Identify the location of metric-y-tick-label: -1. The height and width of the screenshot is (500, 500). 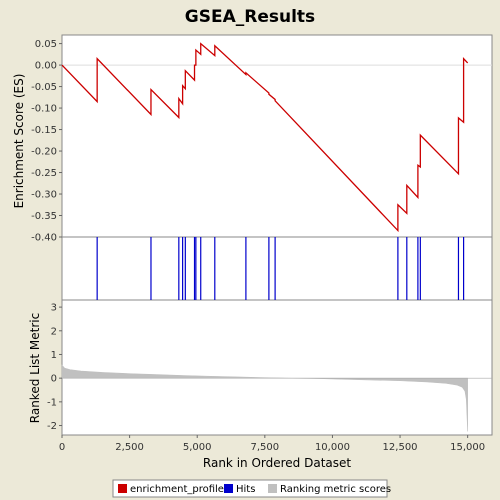
(52, 402).